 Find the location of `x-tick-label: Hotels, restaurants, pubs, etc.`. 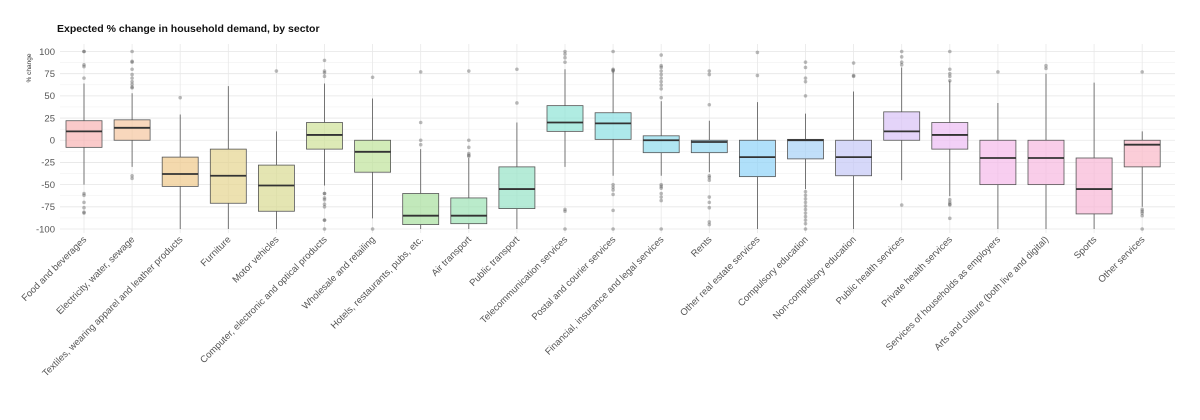

x-tick-label: Hotels, restaurants, pubs, etc. is located at coordinates (377, 282).